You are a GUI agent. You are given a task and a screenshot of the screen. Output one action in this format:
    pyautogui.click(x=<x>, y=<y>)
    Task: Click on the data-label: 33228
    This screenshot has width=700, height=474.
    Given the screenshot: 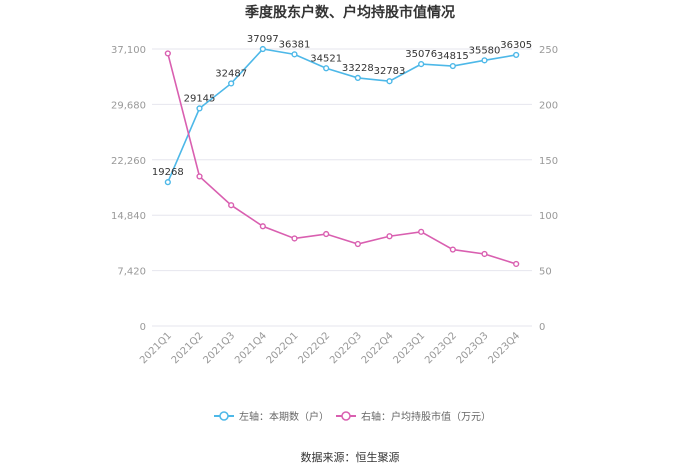 What is the action you would take?
    pyautogui.click(x=358, y=68)
    